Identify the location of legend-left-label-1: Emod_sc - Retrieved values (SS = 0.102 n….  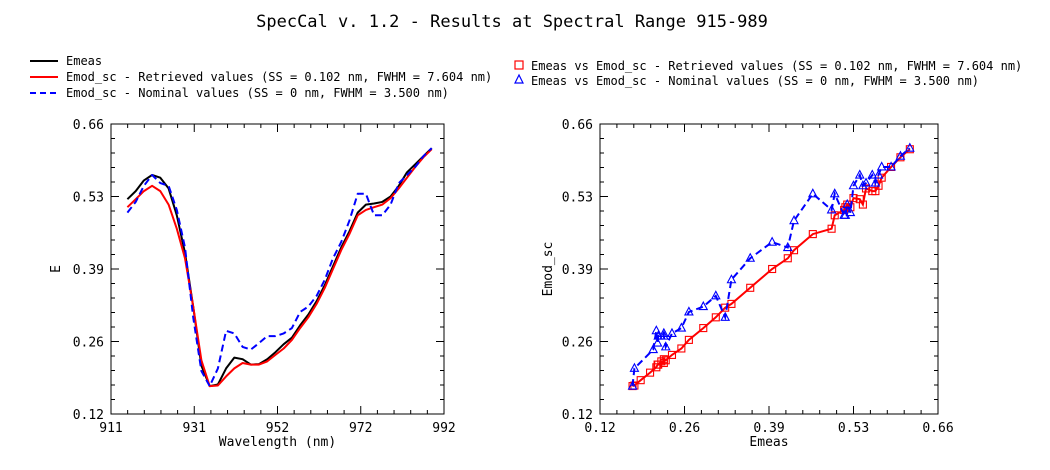
(279, 77).